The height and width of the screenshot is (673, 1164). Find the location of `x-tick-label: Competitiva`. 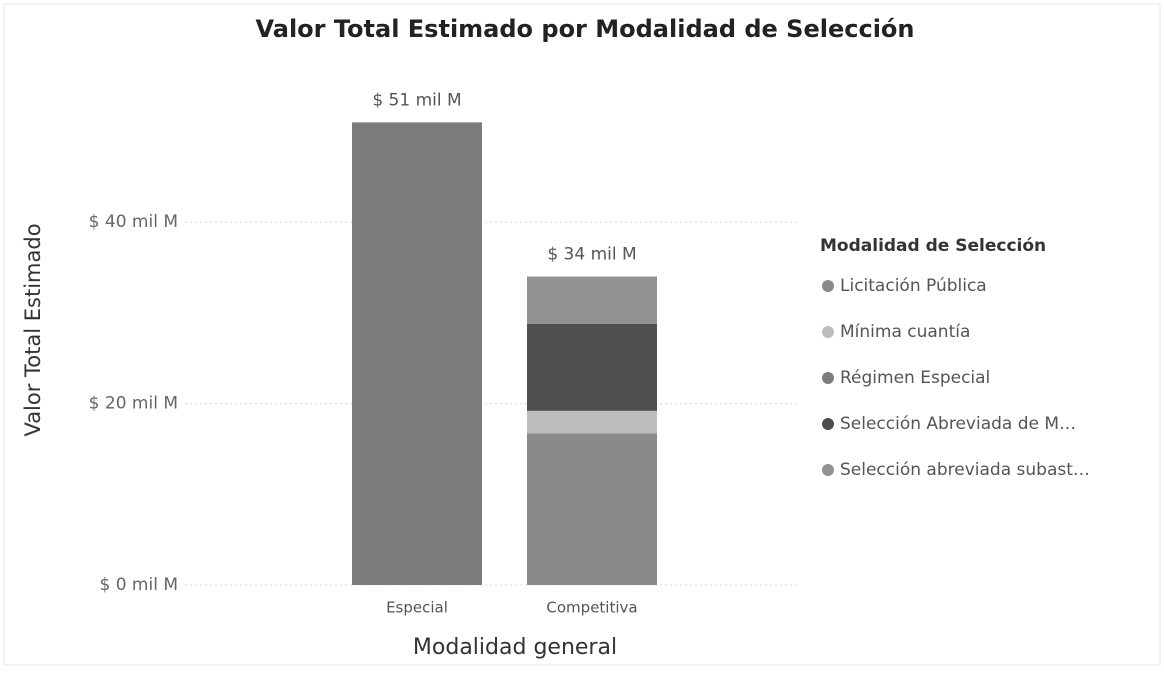

x-tick-label: Competitiva is located at coordinates (591, 608).